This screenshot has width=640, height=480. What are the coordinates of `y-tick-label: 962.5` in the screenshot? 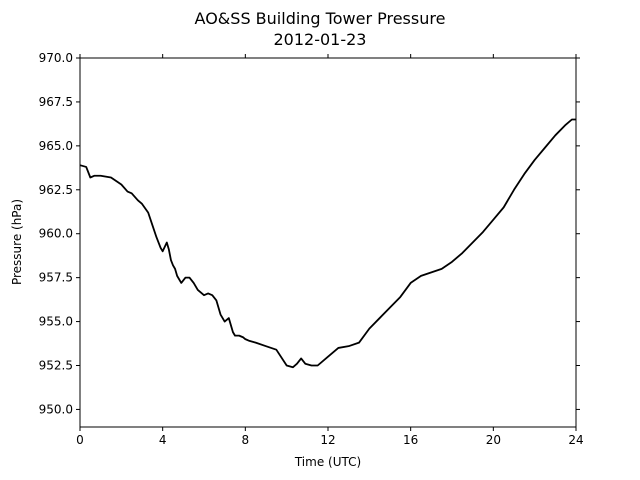 It's located at (56, 190).